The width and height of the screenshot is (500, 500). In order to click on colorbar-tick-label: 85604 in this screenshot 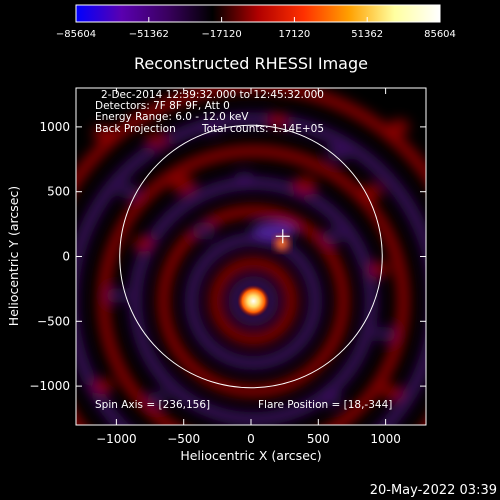, I will do `click(440, 34)`.